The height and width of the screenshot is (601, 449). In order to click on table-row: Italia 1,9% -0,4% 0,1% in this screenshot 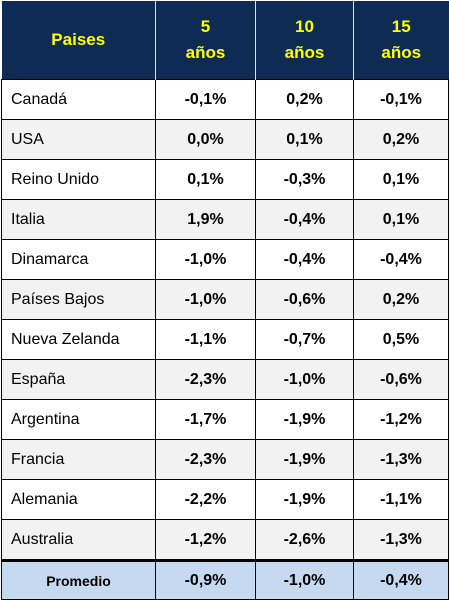, I will do `click(225, 219)`.